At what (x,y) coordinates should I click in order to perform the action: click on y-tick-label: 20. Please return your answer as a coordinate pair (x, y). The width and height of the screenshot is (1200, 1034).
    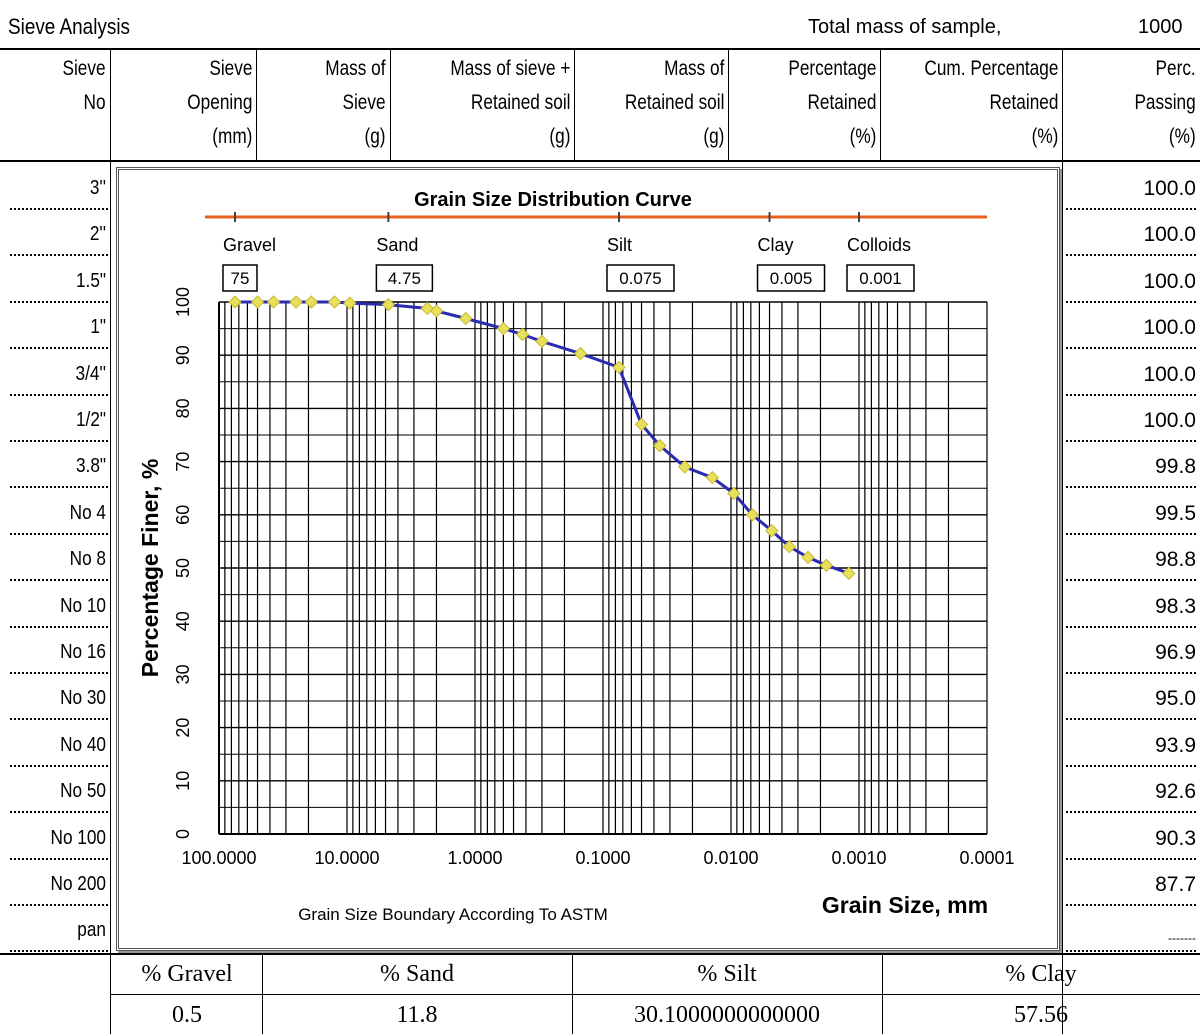
    Looking at the image, I should click on (183, 728).